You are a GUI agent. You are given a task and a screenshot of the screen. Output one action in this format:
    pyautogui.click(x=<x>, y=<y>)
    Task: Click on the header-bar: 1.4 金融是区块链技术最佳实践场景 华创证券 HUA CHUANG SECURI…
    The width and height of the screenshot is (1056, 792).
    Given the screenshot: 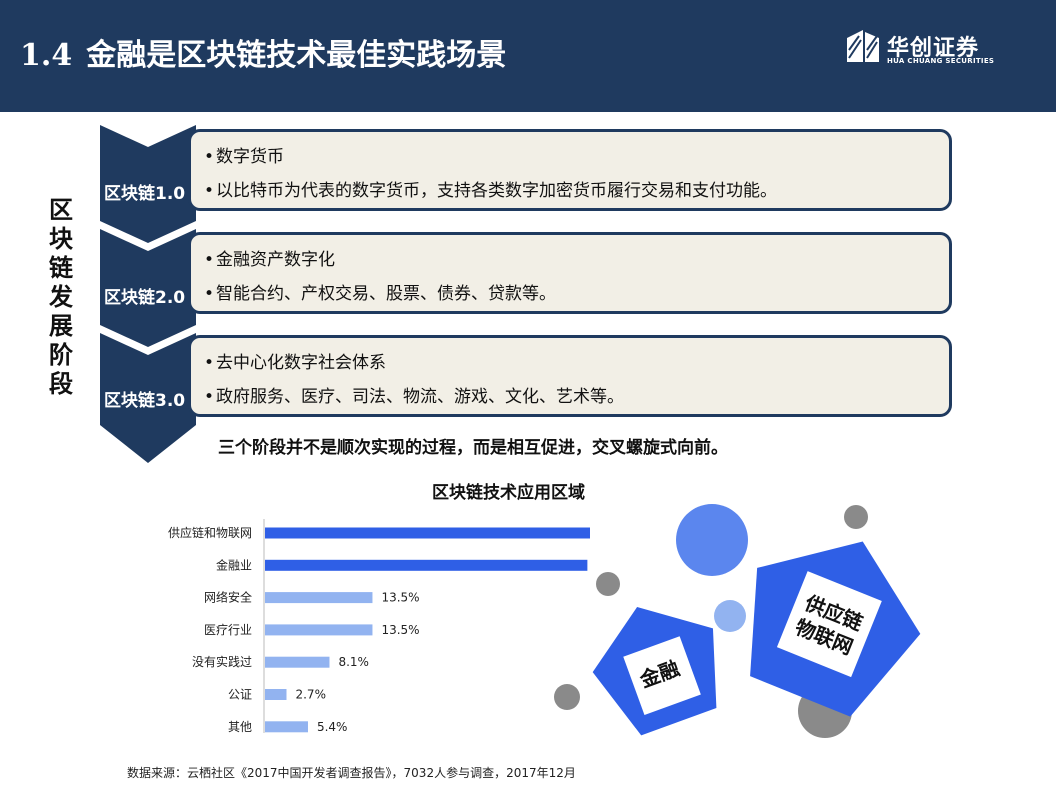 What is the action you would take?
    pyautogui.click(x=528, y=56)
    